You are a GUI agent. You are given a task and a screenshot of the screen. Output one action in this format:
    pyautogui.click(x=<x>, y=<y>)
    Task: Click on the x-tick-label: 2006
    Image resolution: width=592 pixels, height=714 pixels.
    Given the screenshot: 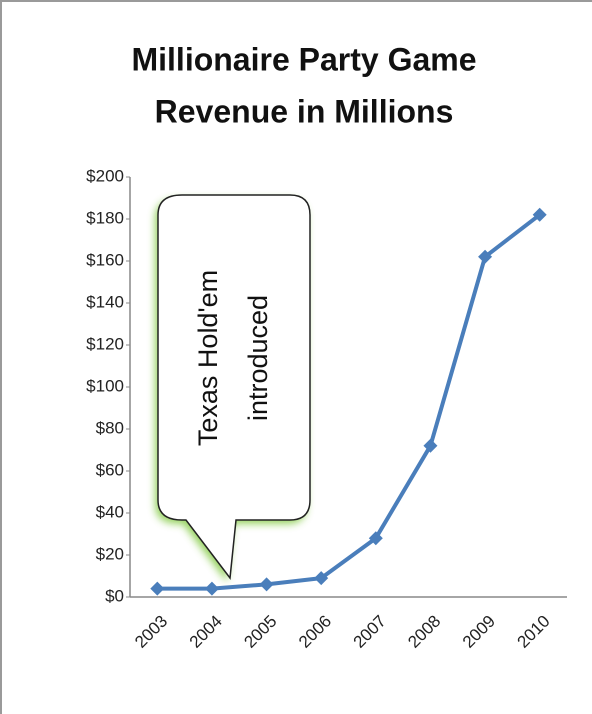 What is the action you would take?
    pyautogui.click(x=315, y=632)
    